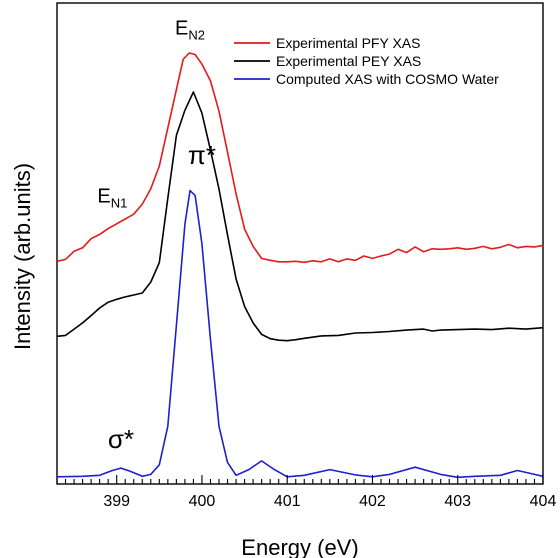 The width and height of the screenshot is (560, 558). I want to click on x-tick-label: 404, so click(543, 501).